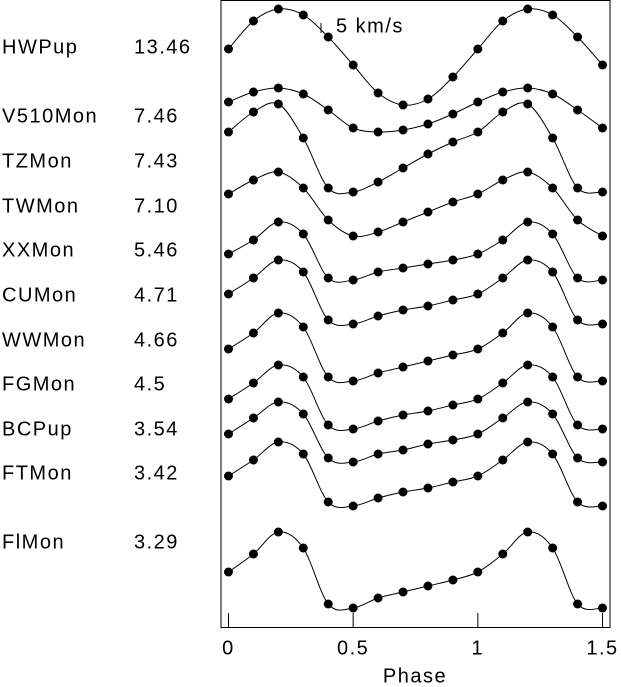  I want to click on series-period: 4.5, so click(150, 384).